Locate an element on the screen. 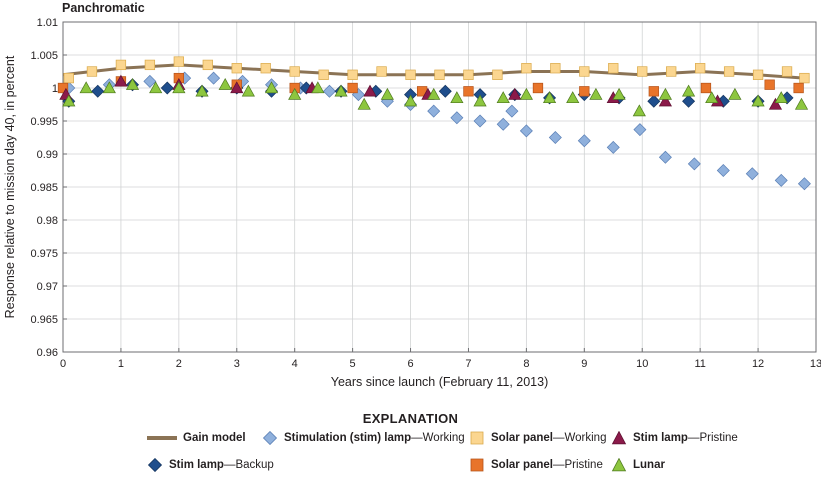 This screenshot has height=480, width=821. x-tick-label: 2 is located at coordinates (179, 364).